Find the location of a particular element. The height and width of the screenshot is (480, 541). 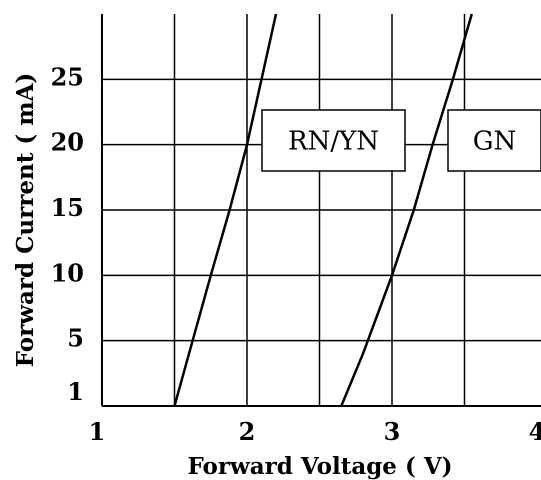

y-tick-label: 20 is located at coordinates (67, 142).